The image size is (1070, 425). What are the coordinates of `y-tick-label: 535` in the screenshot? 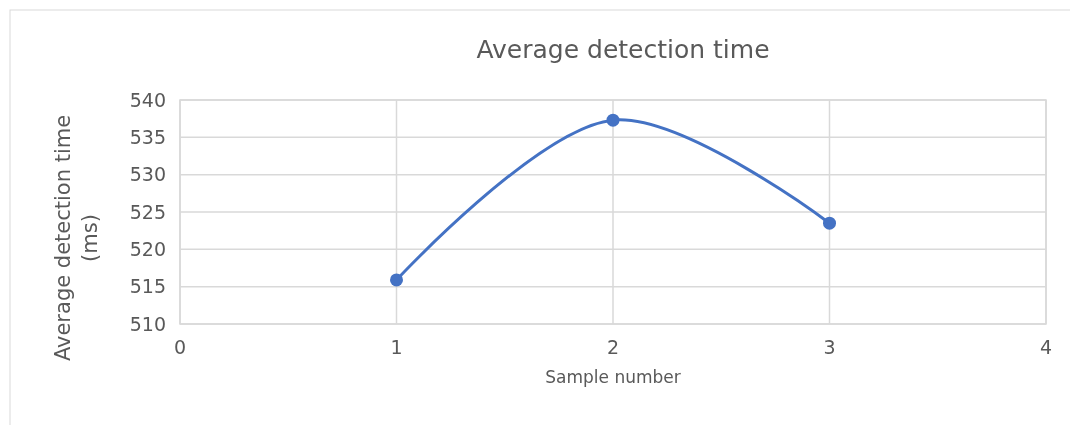 It's located at (147, 136).